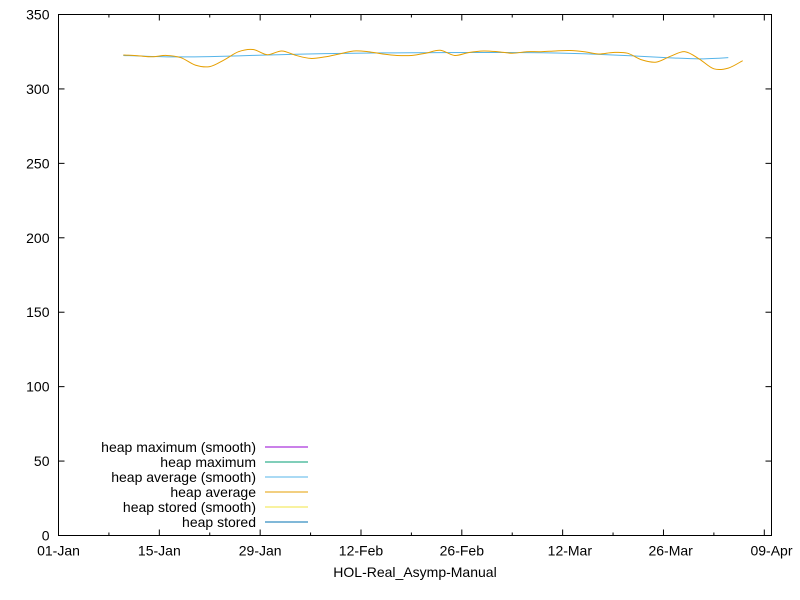 This screenshot has width=800, height=600. Describe the element at coordinates (570, 551) in the screenshot. I see `x-tick-label: 12-Mar` at that location.